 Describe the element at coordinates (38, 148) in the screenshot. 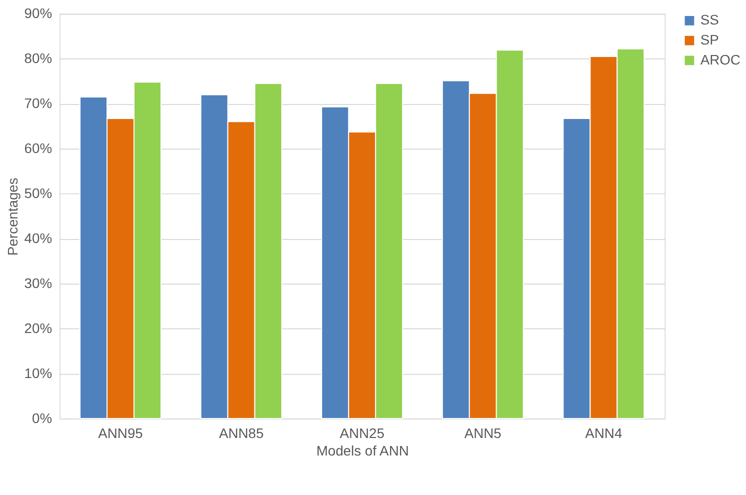

I see `y-tick-label: 60%` at that location.